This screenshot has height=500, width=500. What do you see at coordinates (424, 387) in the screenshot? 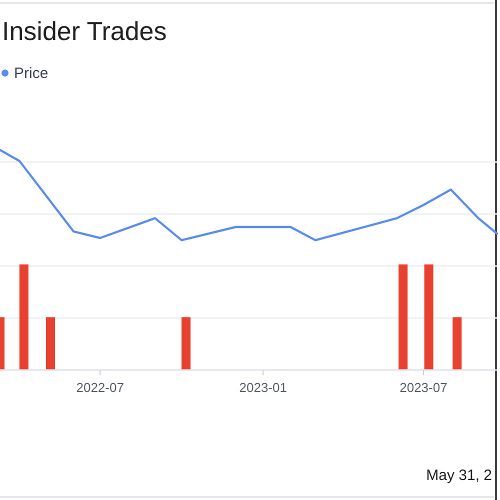
I see `x-tick-label: 2023-07` at bounding box center [424, 387].